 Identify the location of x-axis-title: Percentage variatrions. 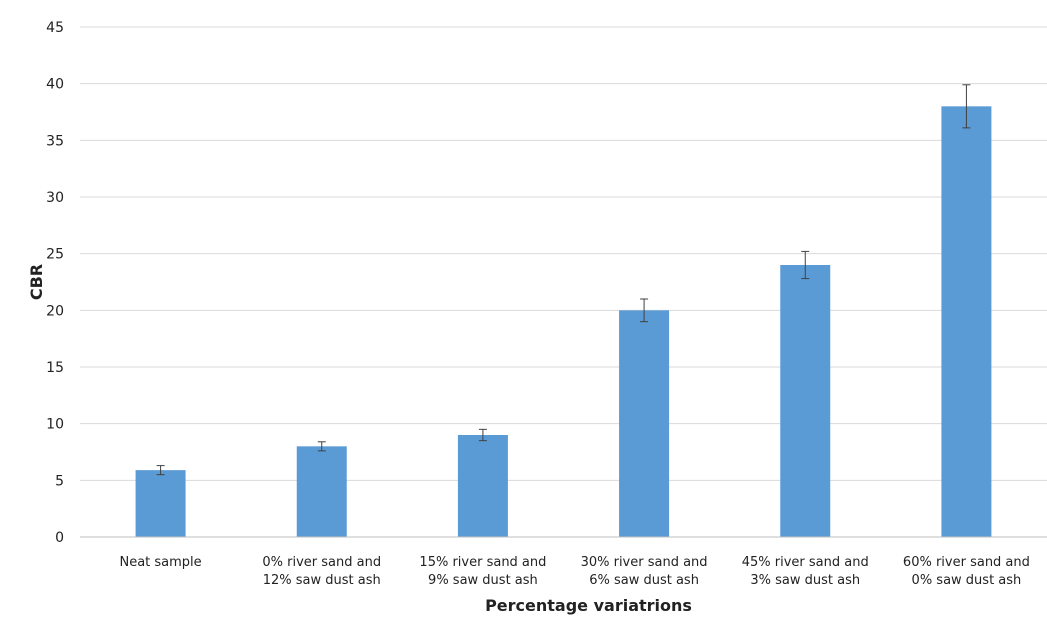
(588, 605).